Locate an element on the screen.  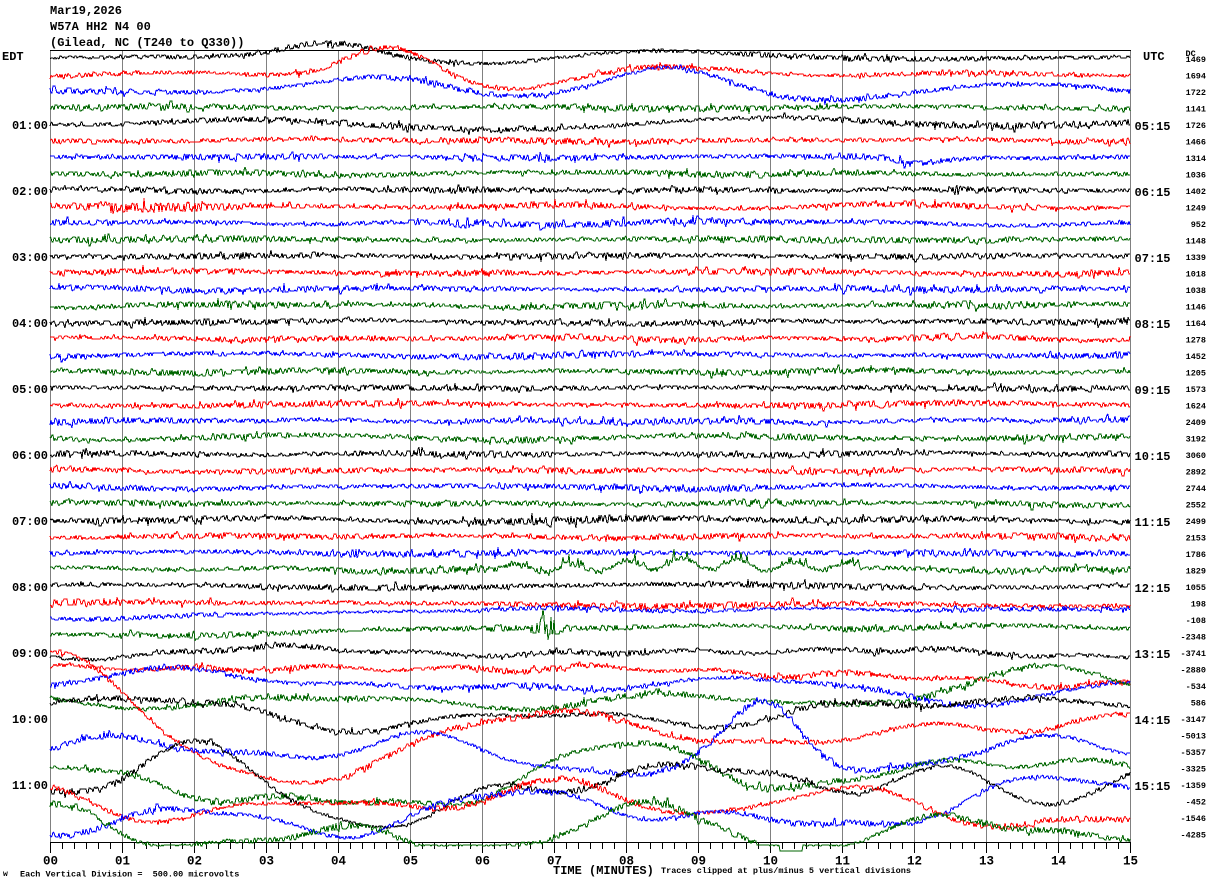
svg-text: 00 is located at coordinates (50, 862).